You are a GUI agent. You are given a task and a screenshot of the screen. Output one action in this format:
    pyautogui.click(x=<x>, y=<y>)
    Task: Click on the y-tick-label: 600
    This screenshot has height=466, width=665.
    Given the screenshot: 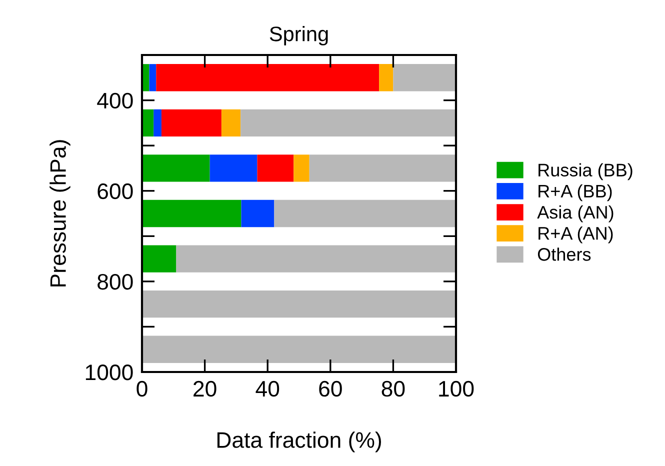 What is the action you would take?
    pyautogui.click(x=115, y=191)
    